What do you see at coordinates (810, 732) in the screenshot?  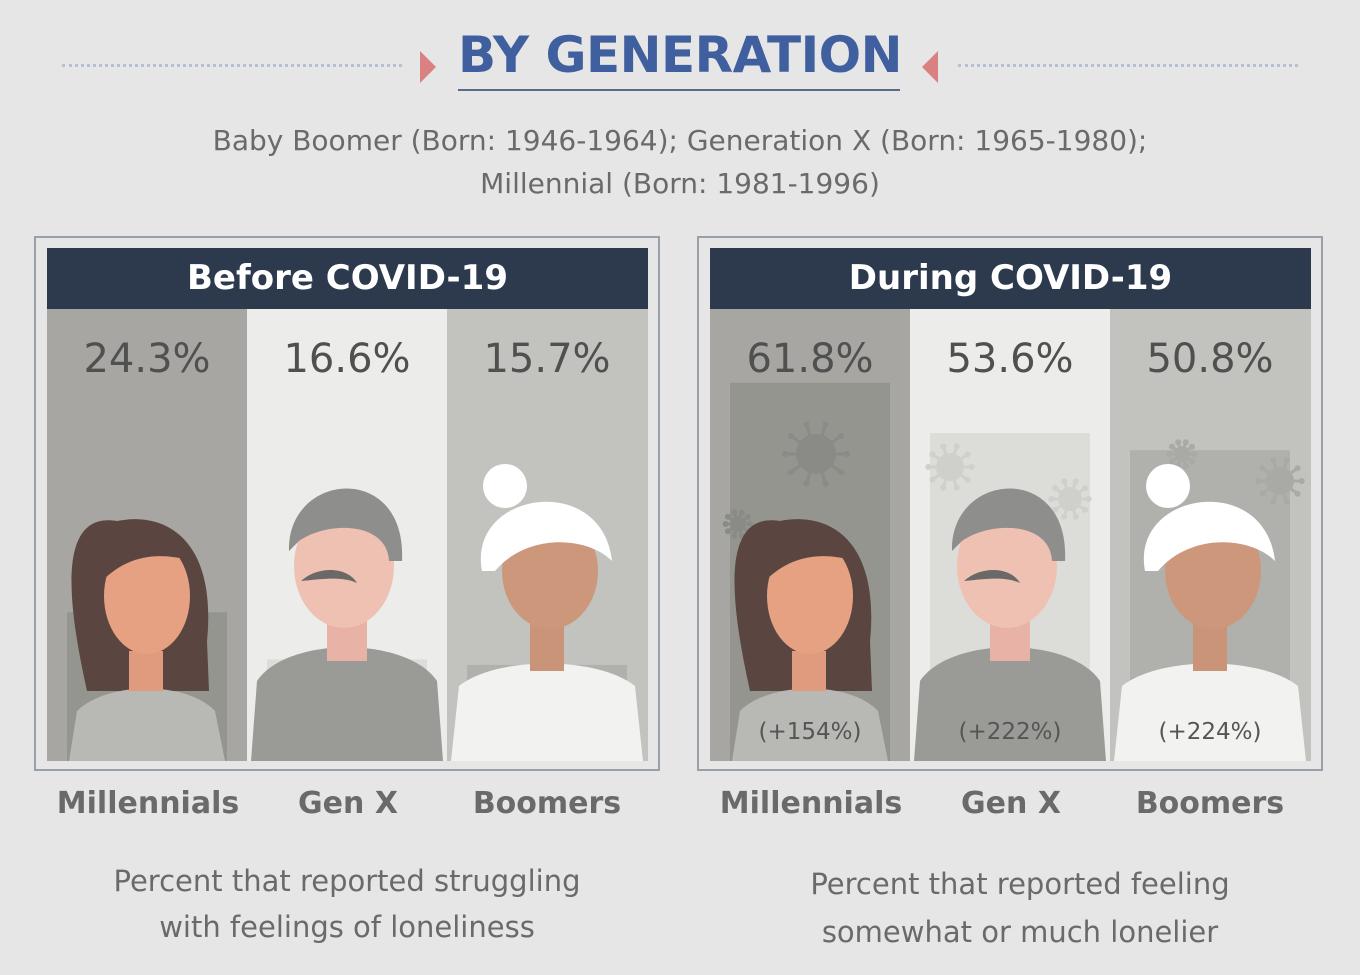 I see `c1-millennials-change-label: (+154%)` at bounding box center [810, 732].